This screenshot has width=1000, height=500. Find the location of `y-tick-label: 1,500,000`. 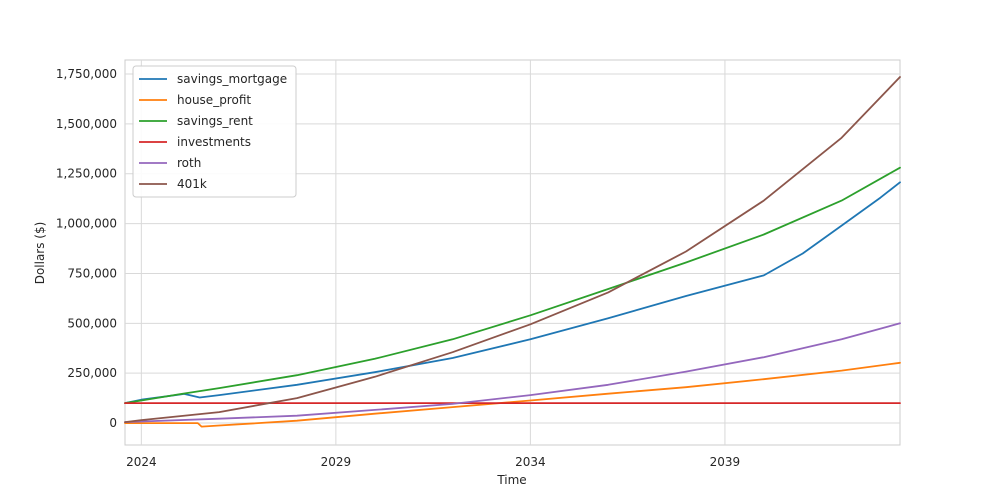

y-tick-label: 1,500,000 is located at coordinates (86, 124).